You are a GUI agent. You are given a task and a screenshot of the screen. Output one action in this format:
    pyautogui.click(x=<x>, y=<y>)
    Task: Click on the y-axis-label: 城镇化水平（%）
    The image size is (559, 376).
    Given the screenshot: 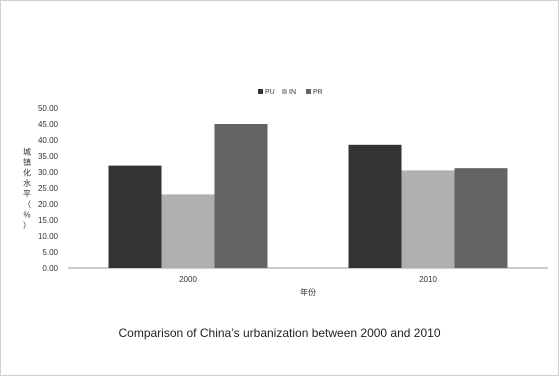 What is the action you would take?
    pyautogui.click(x=27, y=188)
    